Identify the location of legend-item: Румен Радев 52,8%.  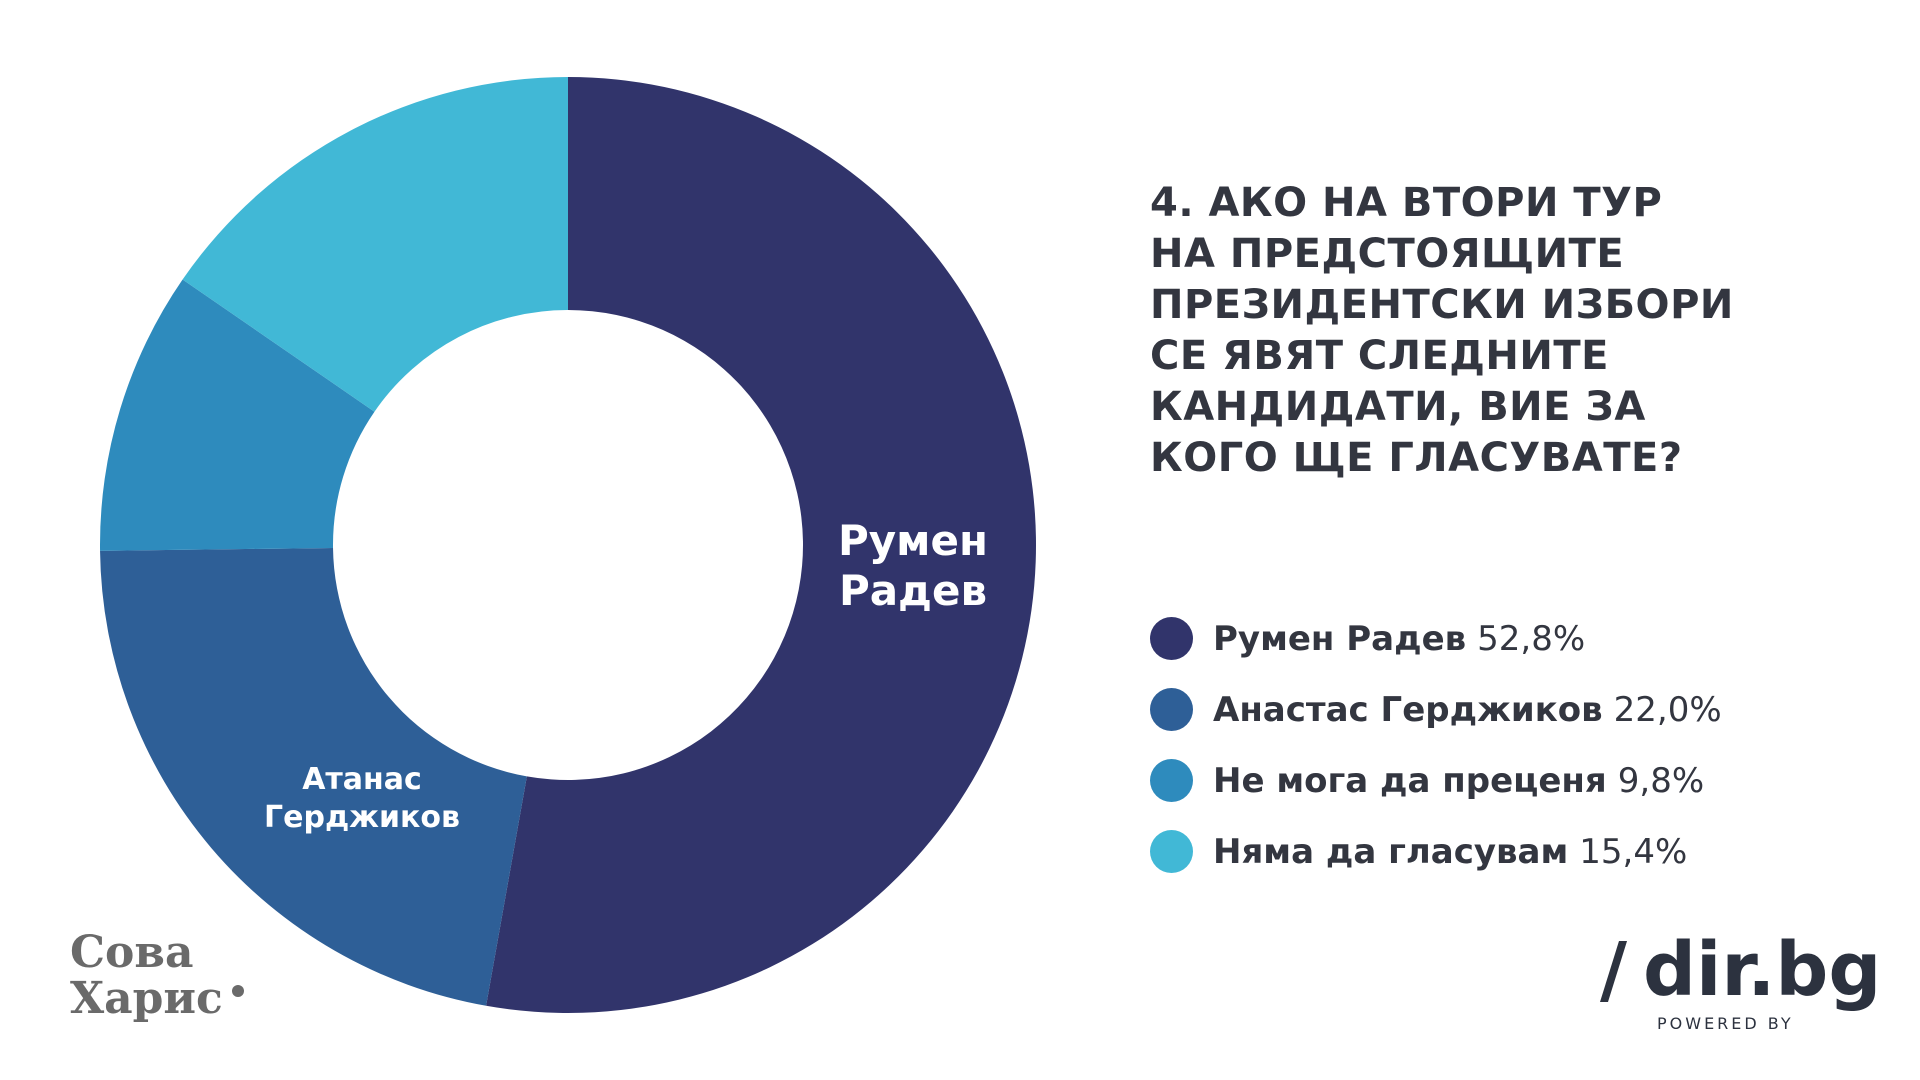
(1436, 638).